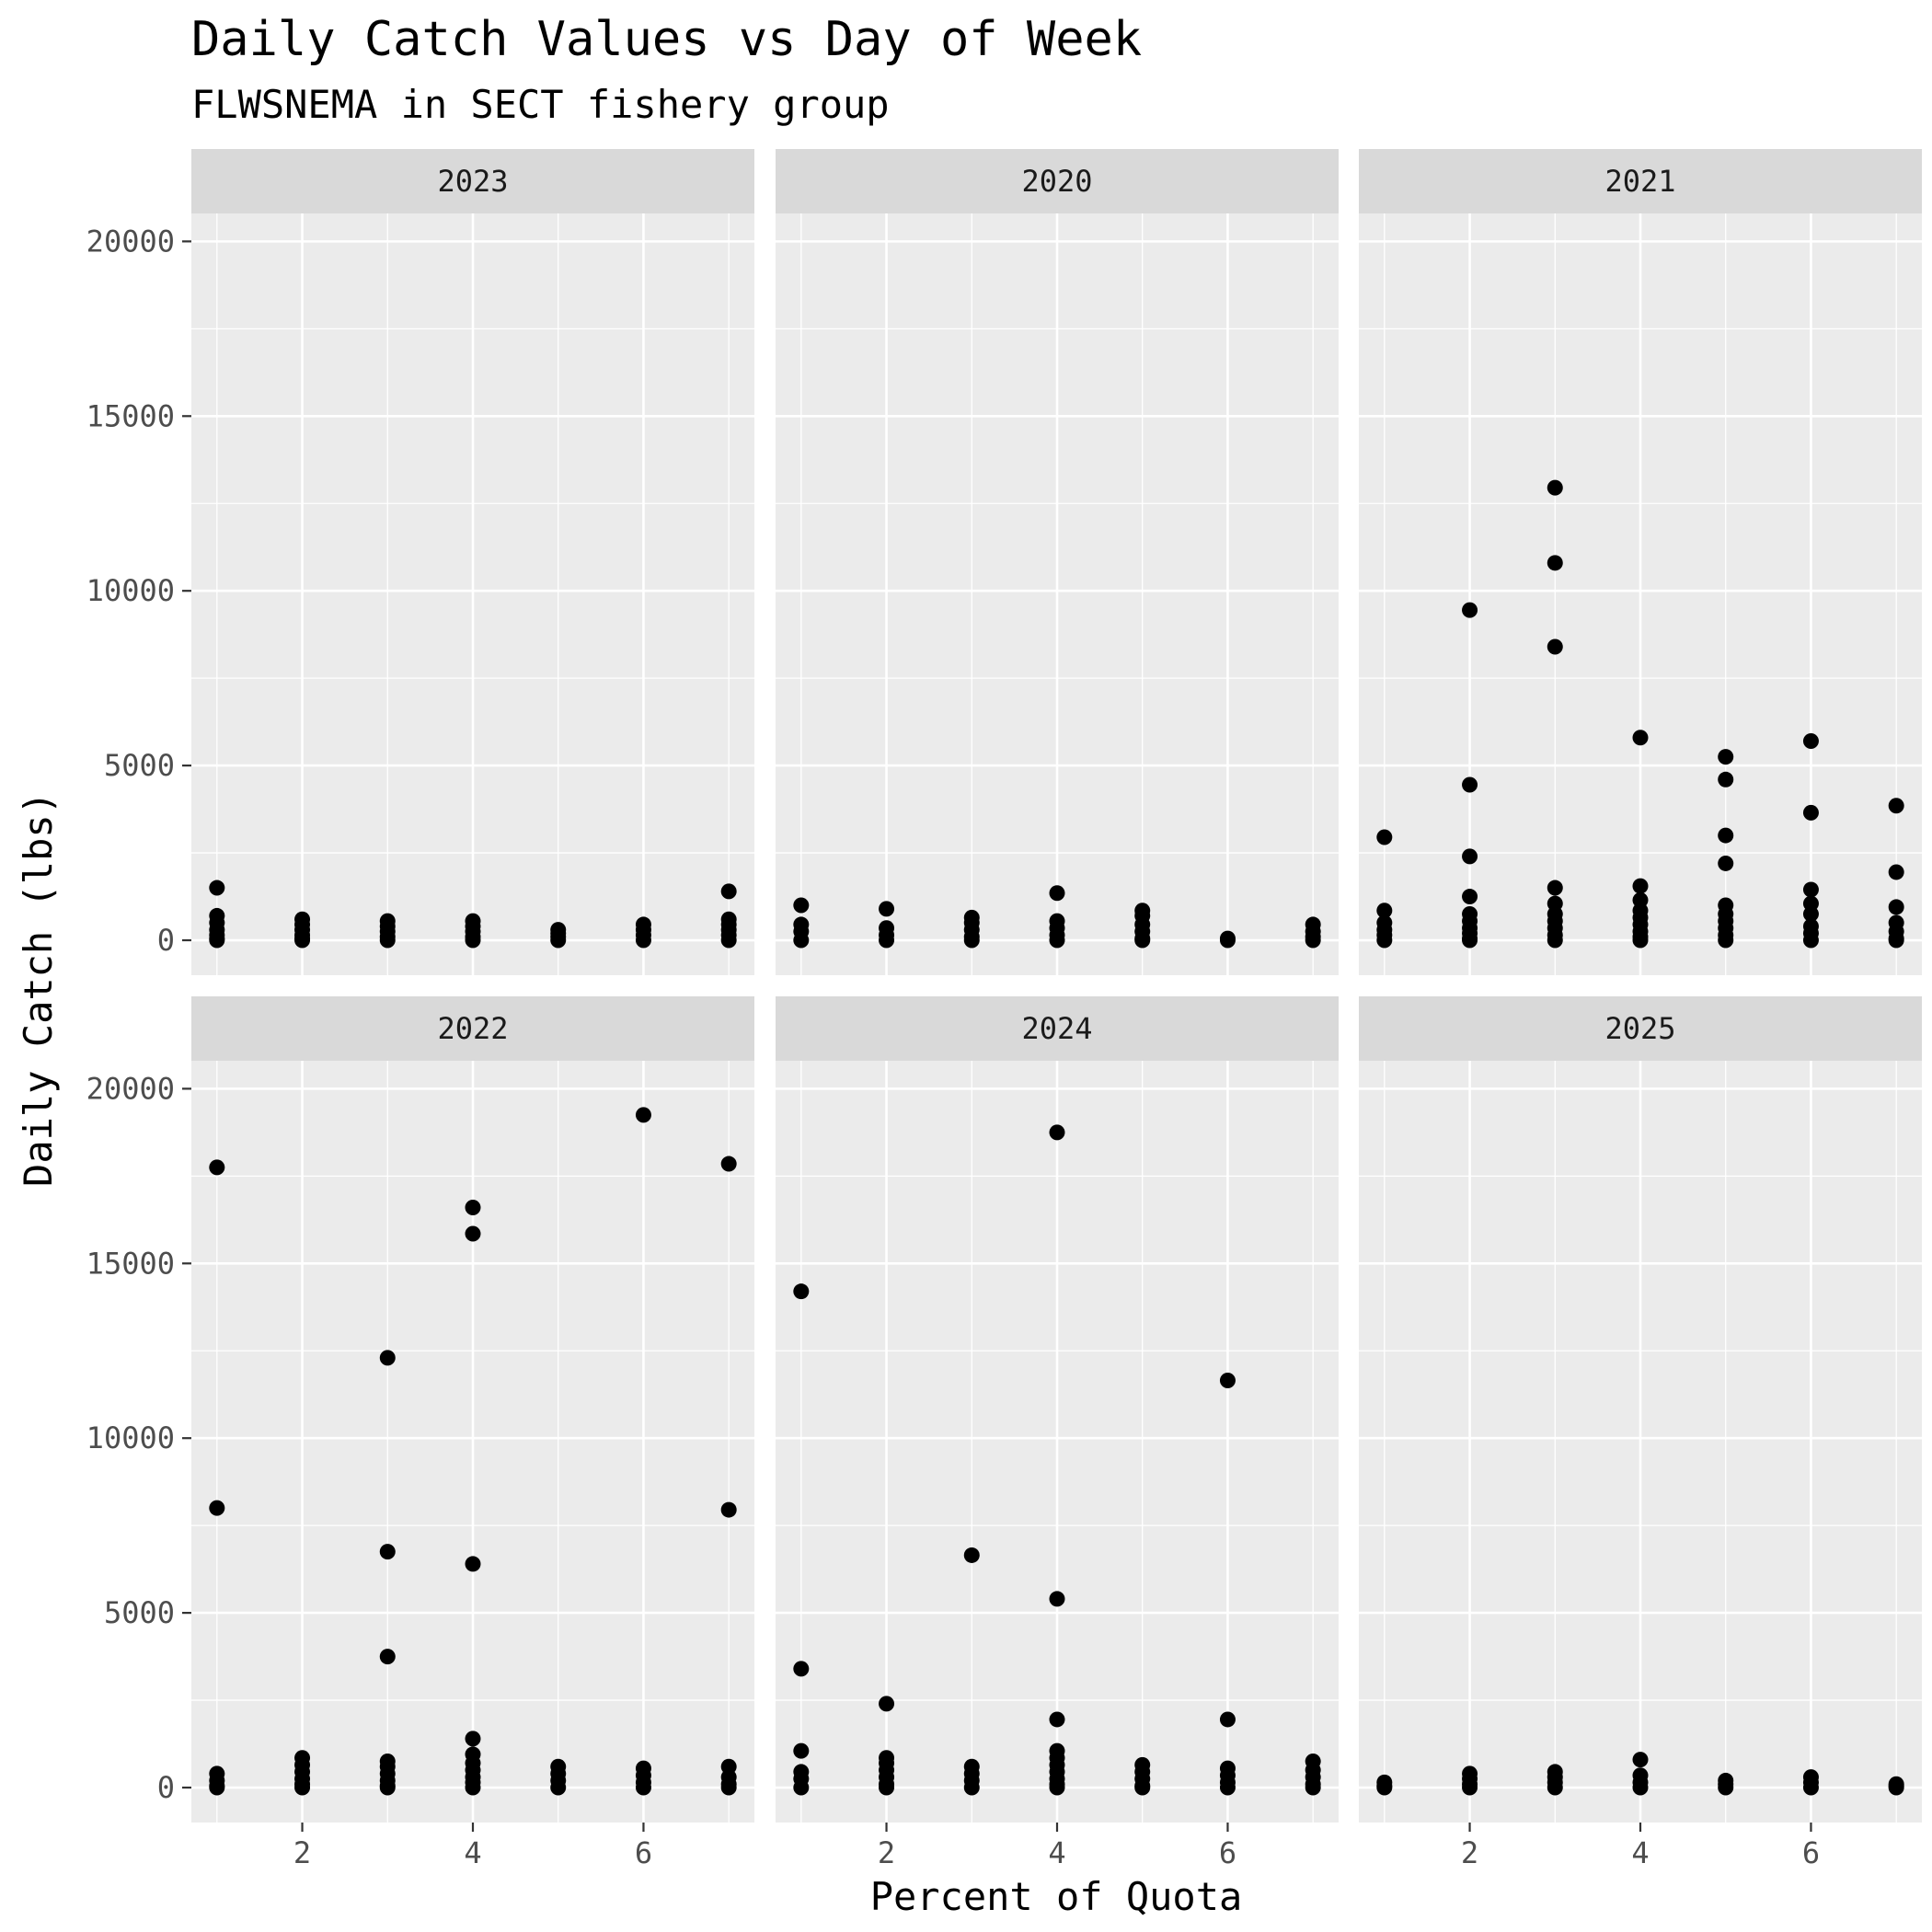 The height and width of the screenshot is (1932, 1932). What do you see at coordinates (1056, 1896) in the screenshot?
I see `x-axis-label: Percent of Quota` at bounding box center [1056, 1896].